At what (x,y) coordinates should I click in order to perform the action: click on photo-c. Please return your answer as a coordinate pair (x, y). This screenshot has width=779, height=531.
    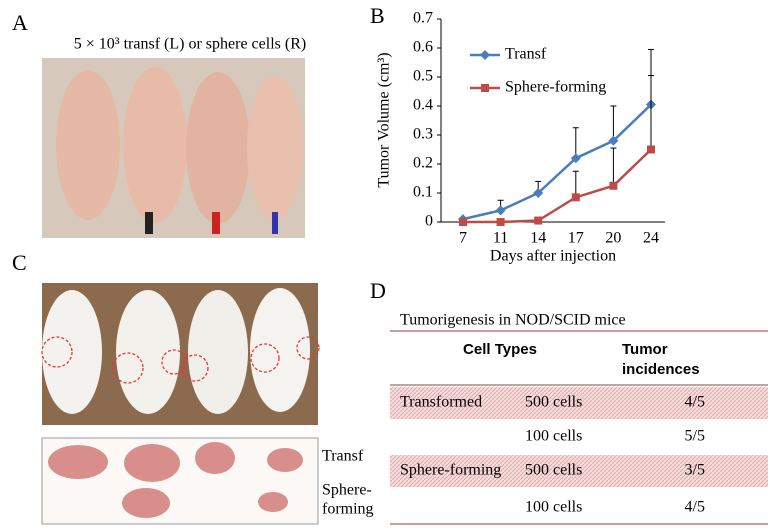
    Looking at the image, I should click on (180, 354).